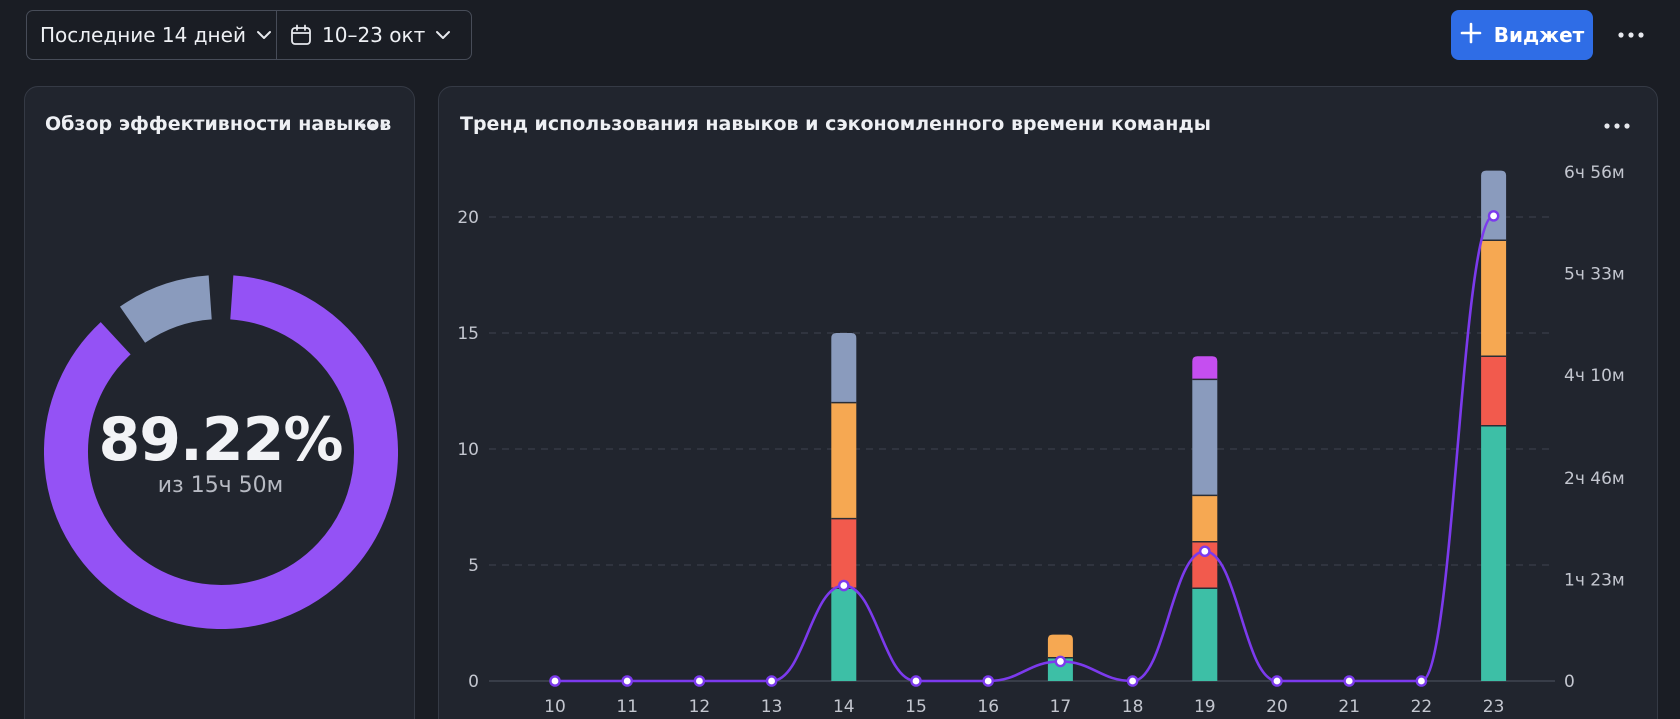  What do you see at coordinates (1594, 274) in the screenshot?
I see `y-right-tick: 5ч 33м` at bounding box center [1594, 274].